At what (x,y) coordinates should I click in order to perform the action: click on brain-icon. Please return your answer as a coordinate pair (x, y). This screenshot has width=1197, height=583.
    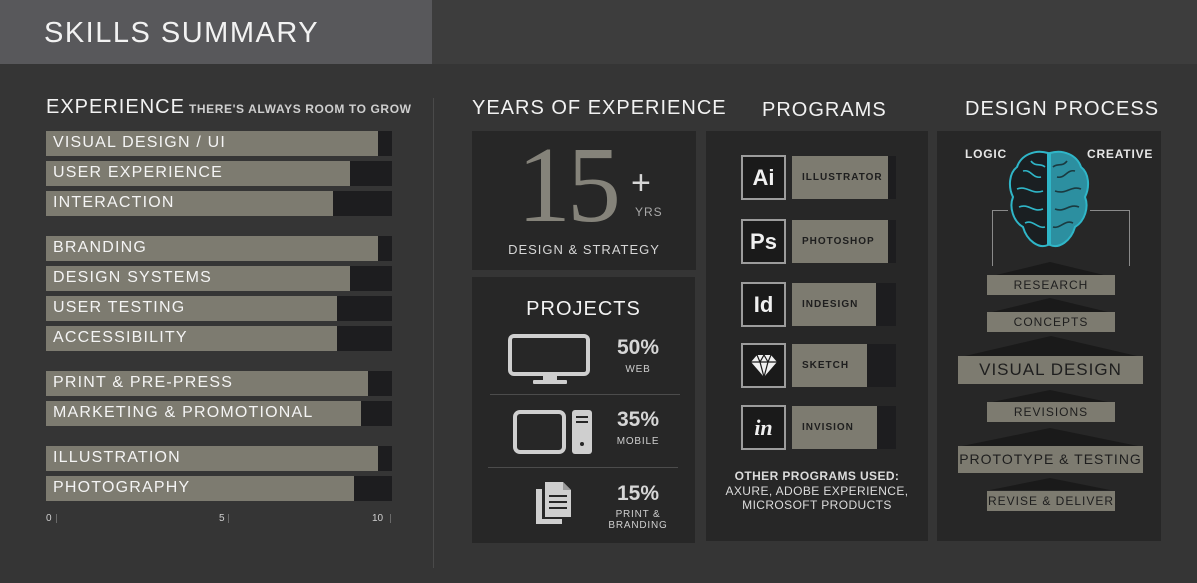
    Looking at the image, I should click on (1049, 198).